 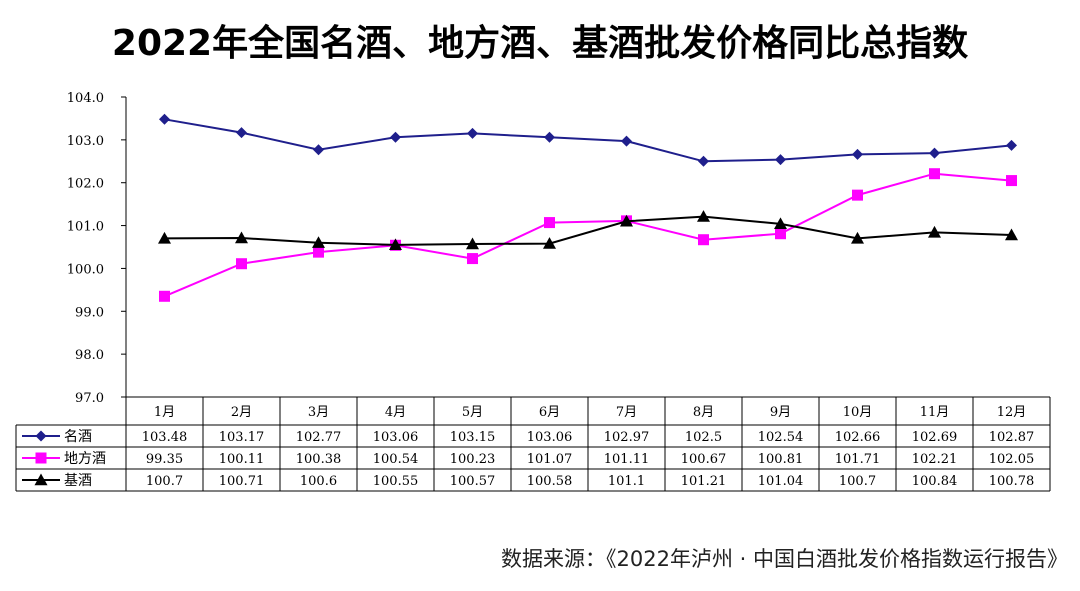 What do you see at coordinates (935, 481) in the screenshot?
I see `data-label: 100.84` at bounding box center [935, 481].